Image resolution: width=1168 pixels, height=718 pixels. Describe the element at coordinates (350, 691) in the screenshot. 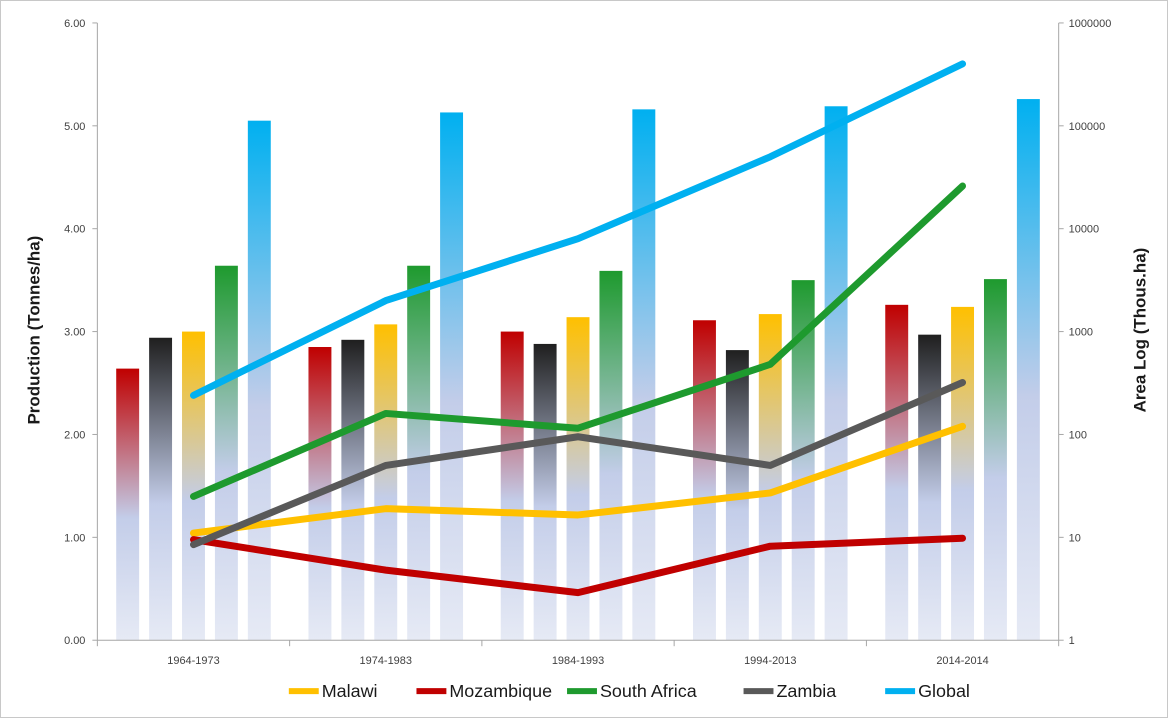

I see `legend-label: Malawi` at that location.